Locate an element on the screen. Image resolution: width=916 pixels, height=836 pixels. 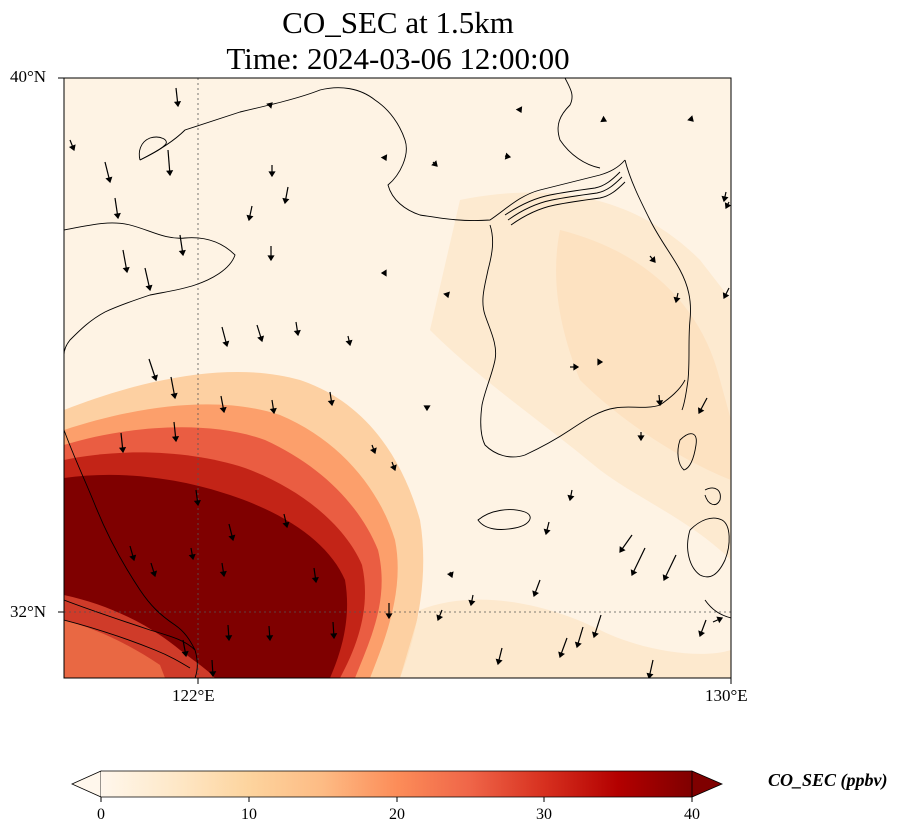
lon-label-130E: 130°E is located at coordinates (726, 695).